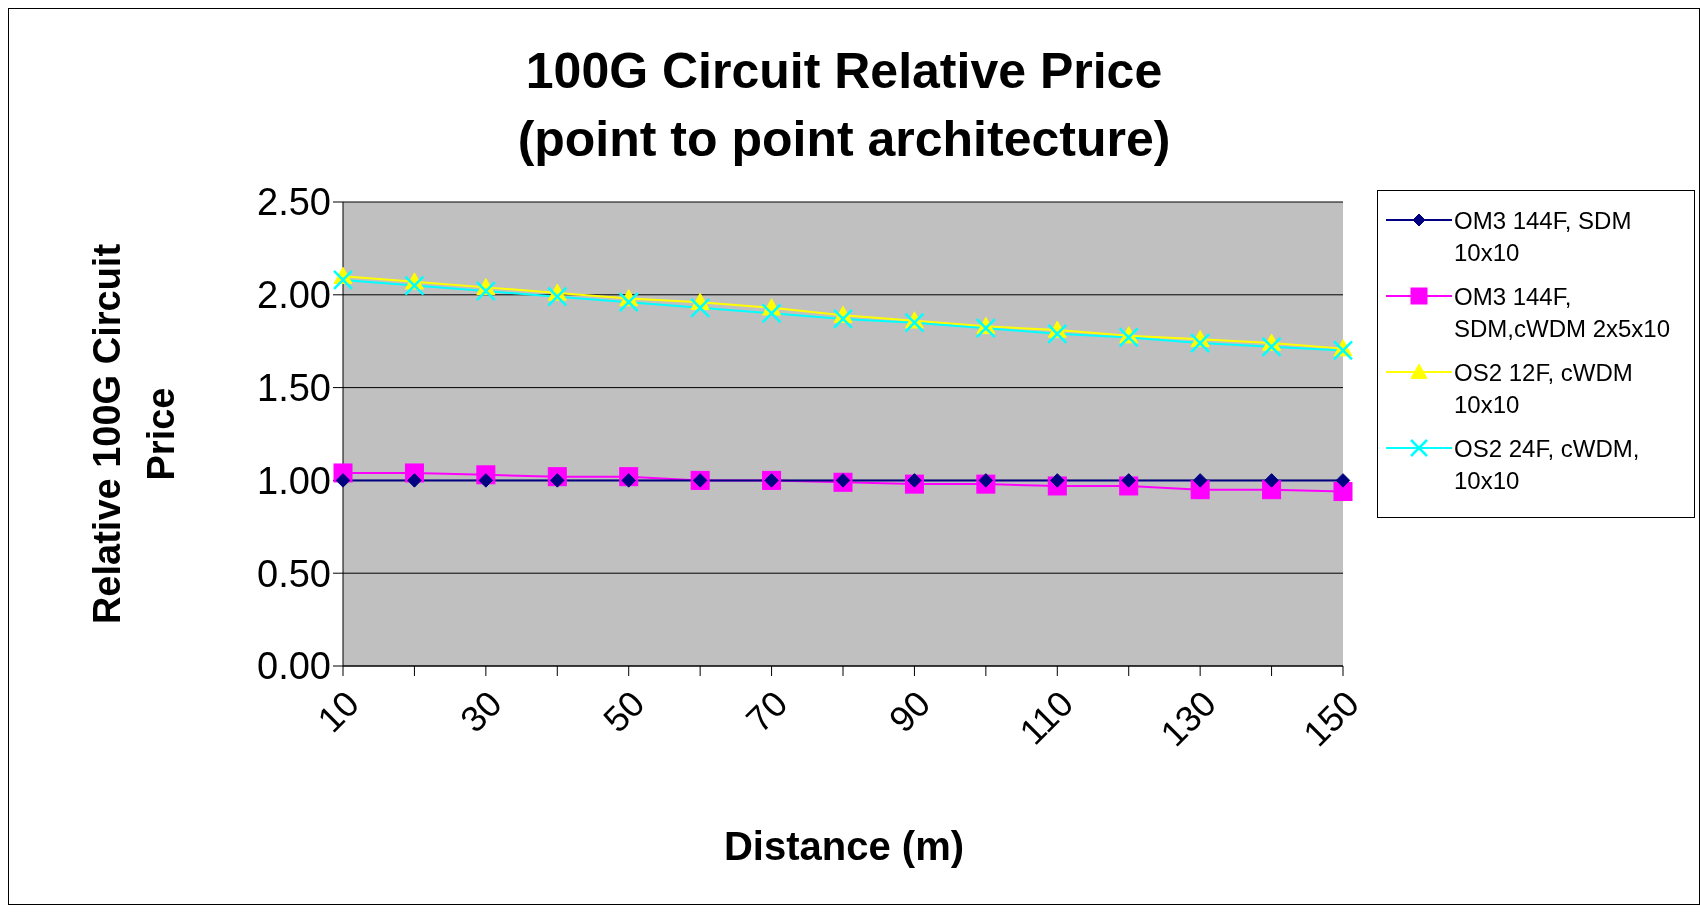 The width and height of the screenshot is (1700, 913). What do you see at coordinates (294, 573) in the screenshot?
I see `y-tick-label: 0.50` at bounding box center [294, 573].